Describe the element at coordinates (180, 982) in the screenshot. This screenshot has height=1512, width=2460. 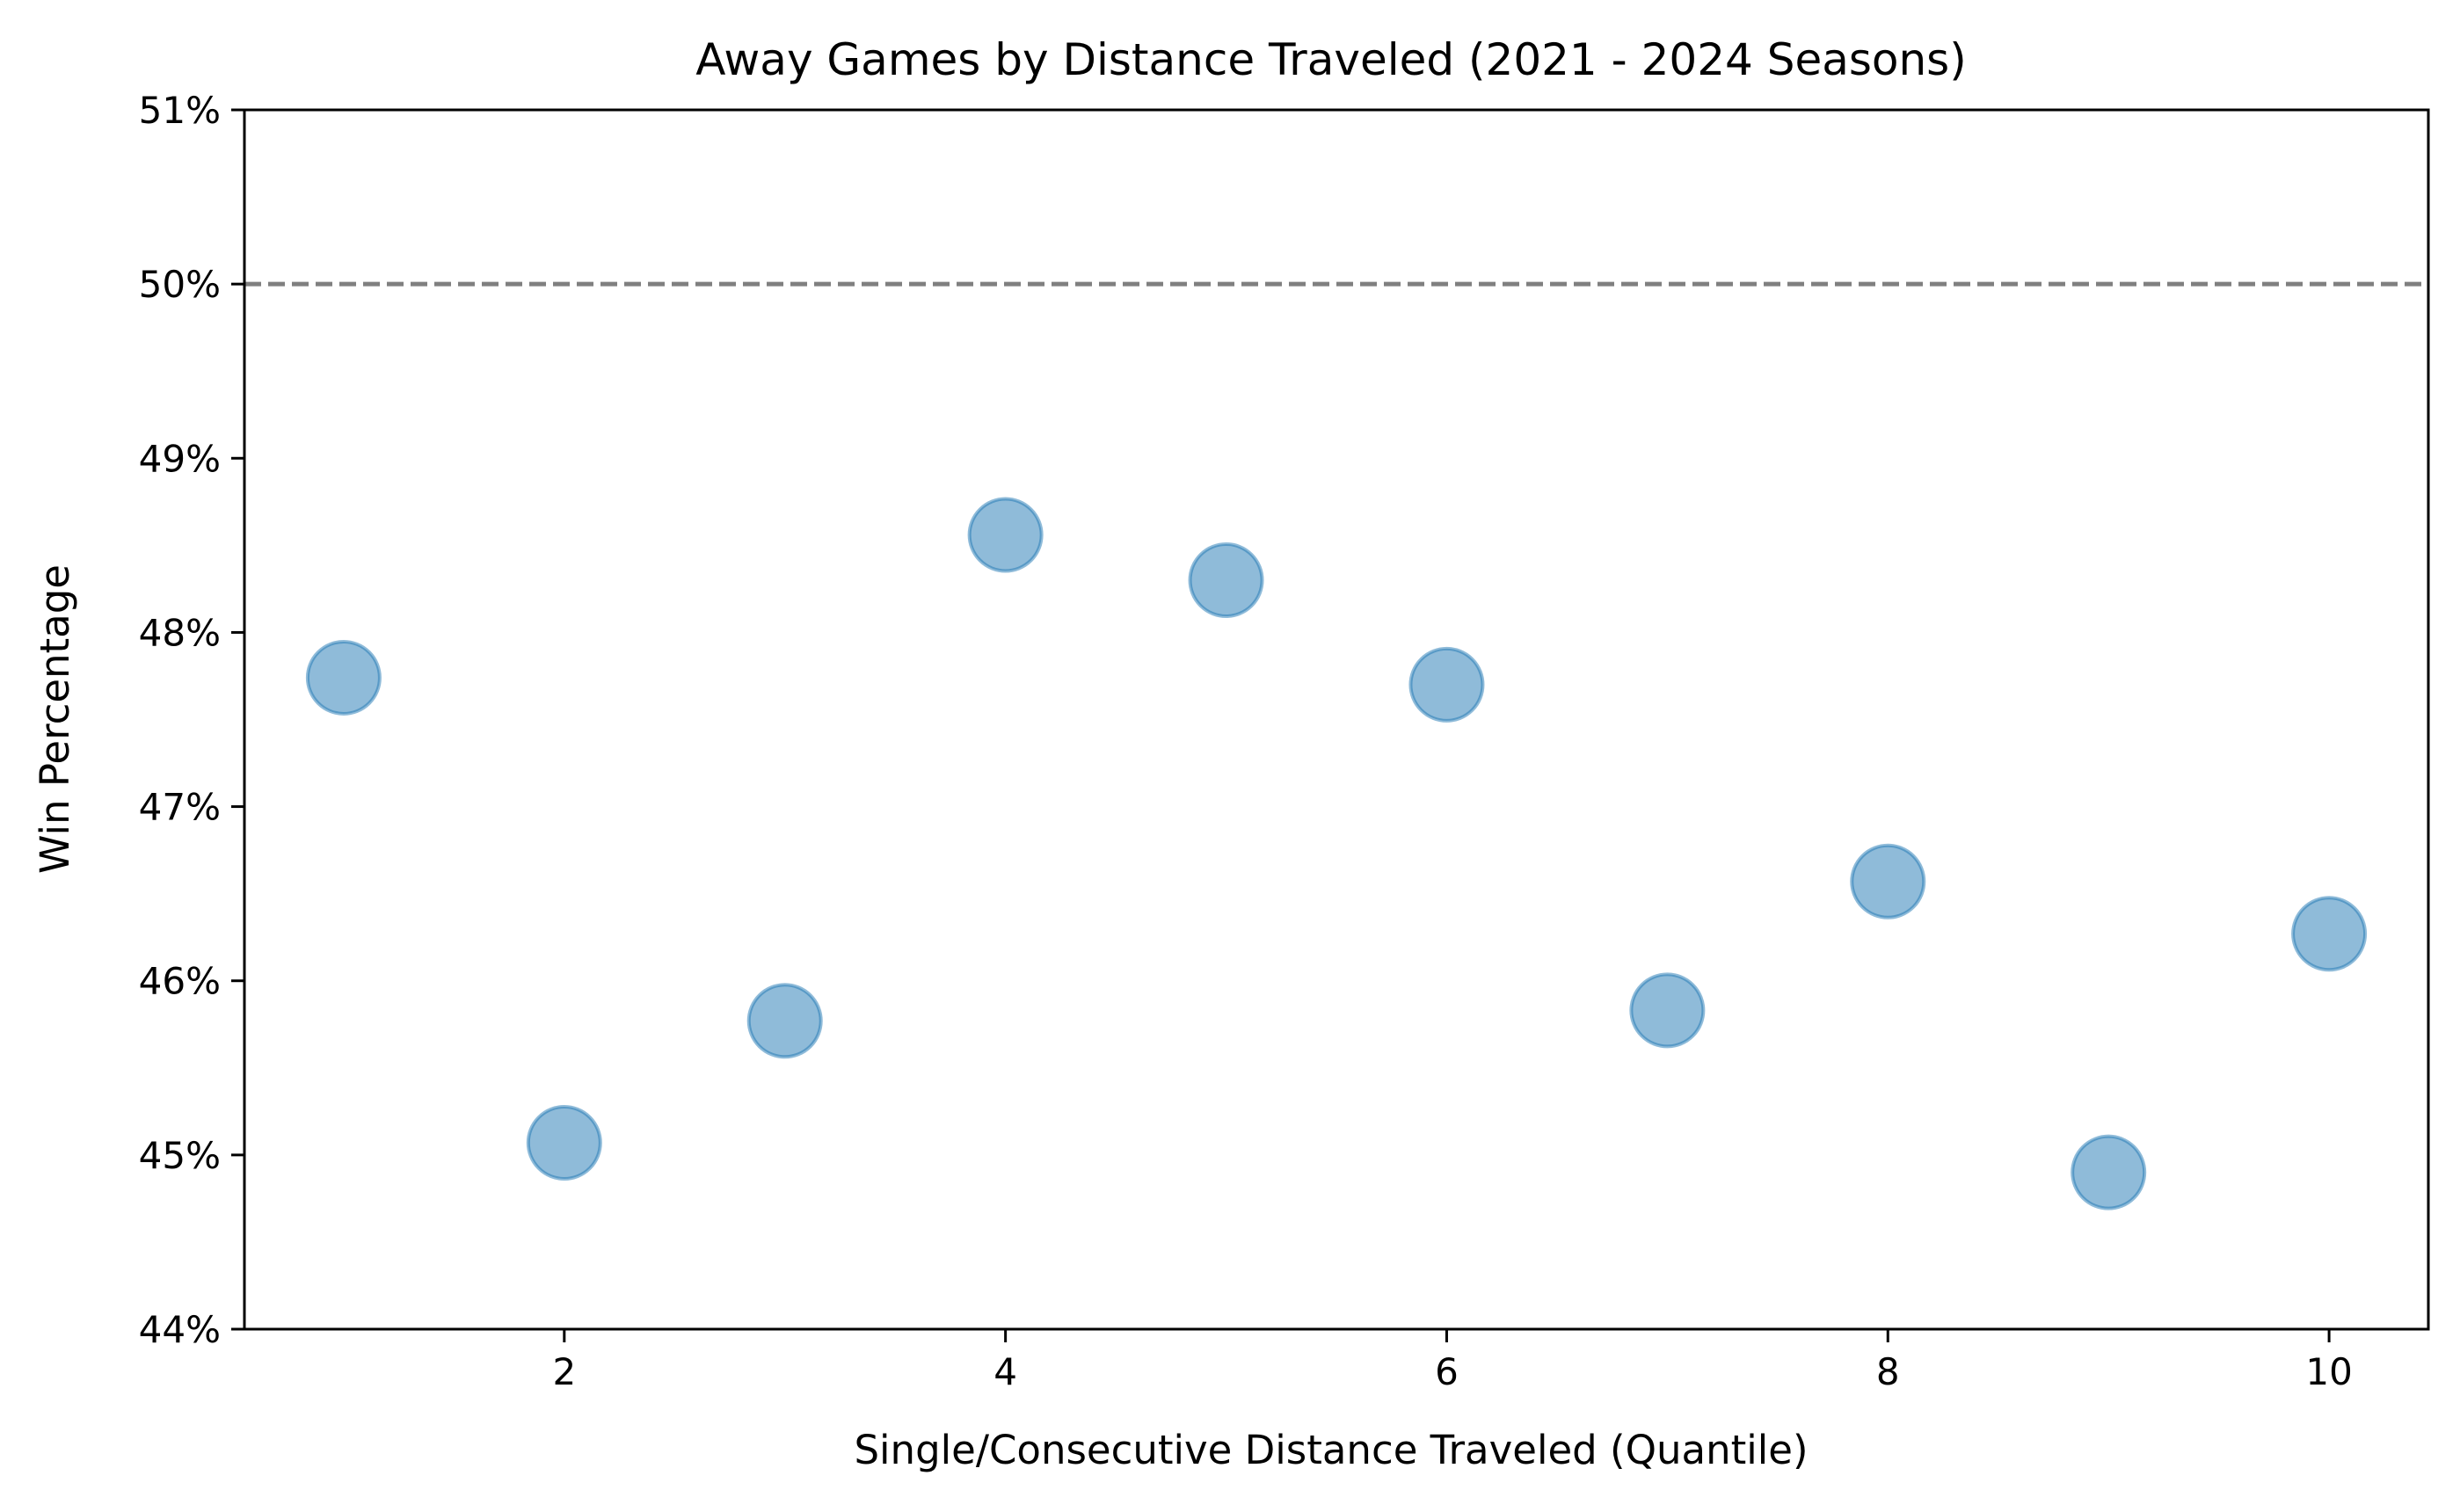
I see `y-tick-label: 46%` at that location.